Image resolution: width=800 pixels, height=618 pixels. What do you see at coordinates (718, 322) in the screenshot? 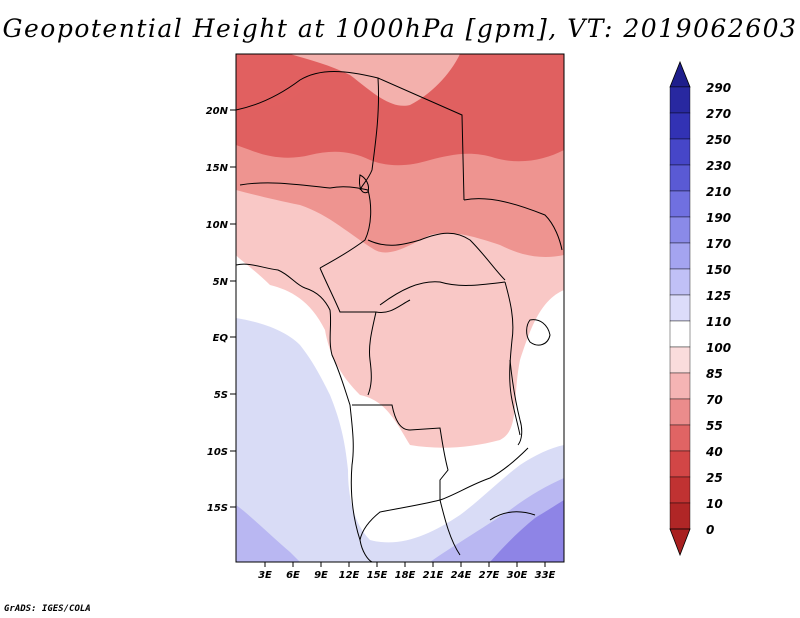
I see `colorbar-label: 110` at bounding box center [718, 322].